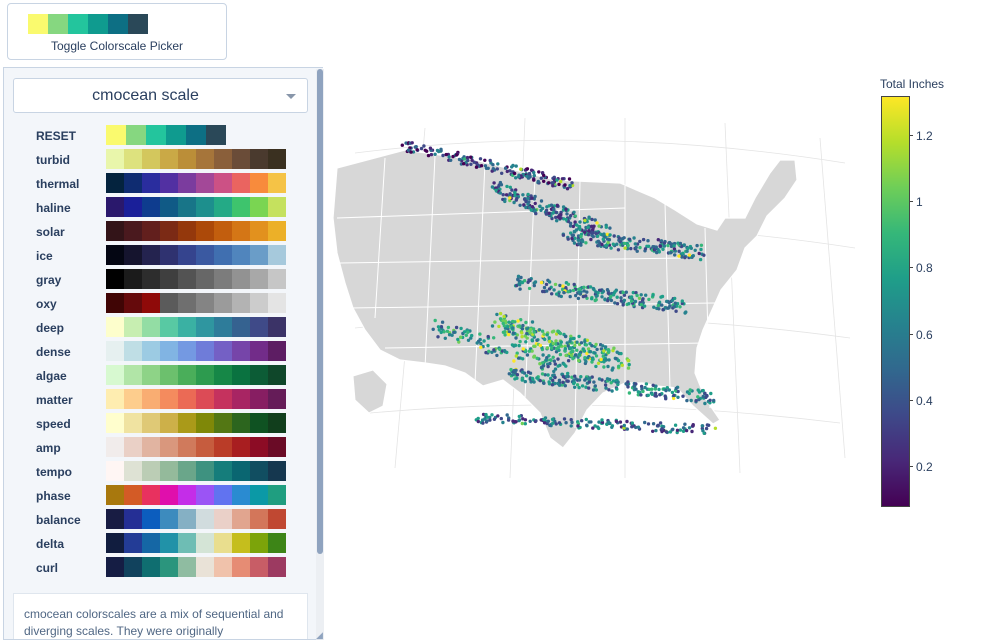 The height and width of the screenshot is (641, 1008). I want to click on scale-row-turbid: turbid, so click(154, 161).